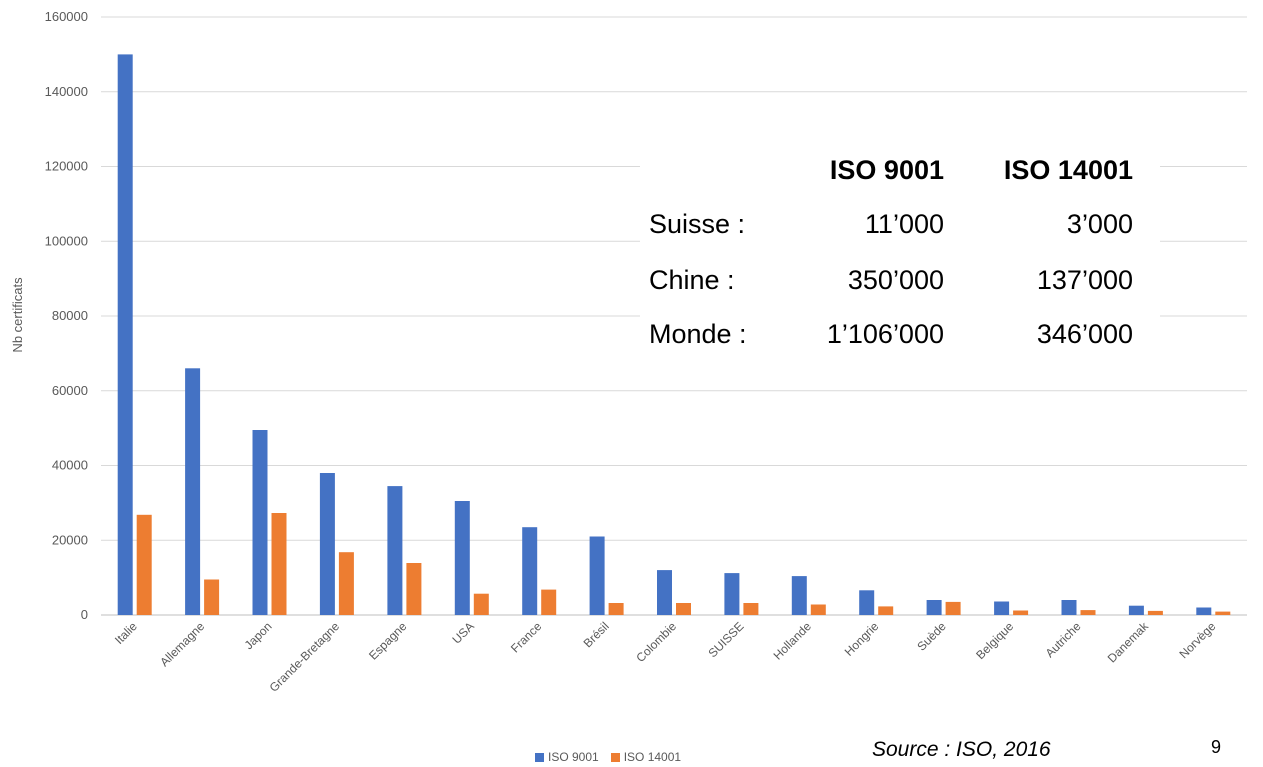  I want to click on x-category-label: Grande-Bretagne, so click(305, 657).